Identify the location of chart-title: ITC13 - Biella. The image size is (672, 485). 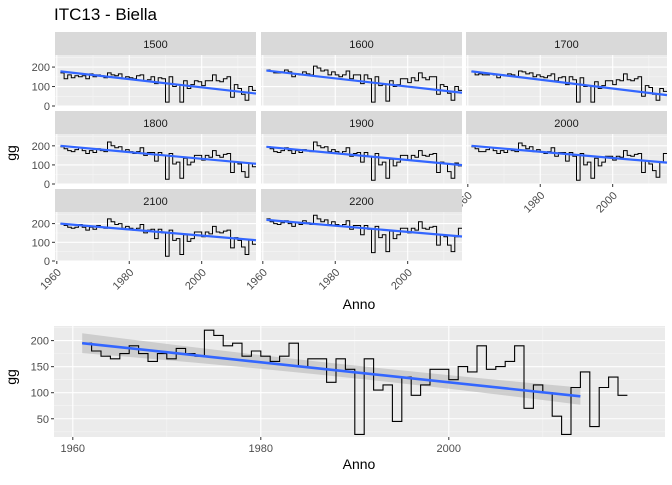
(106, 14).